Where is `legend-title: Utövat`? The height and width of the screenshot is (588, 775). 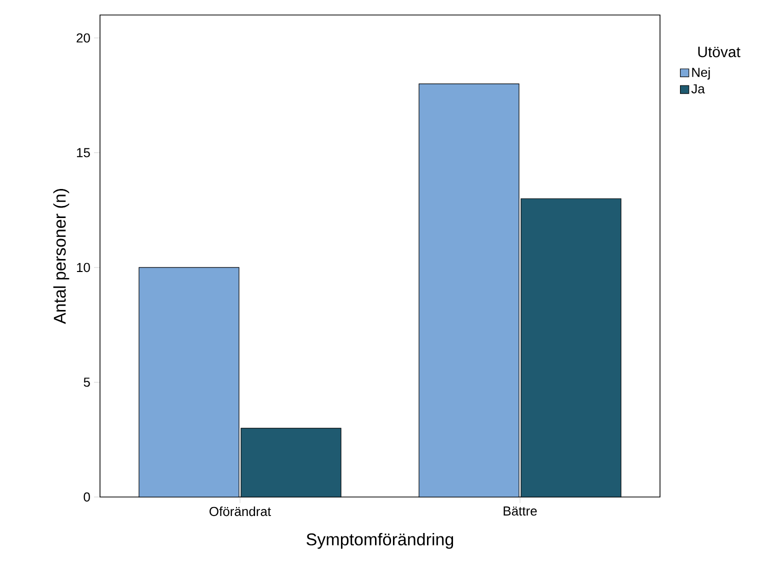 legend-title: Utövat is located at coordinates (719, 52).